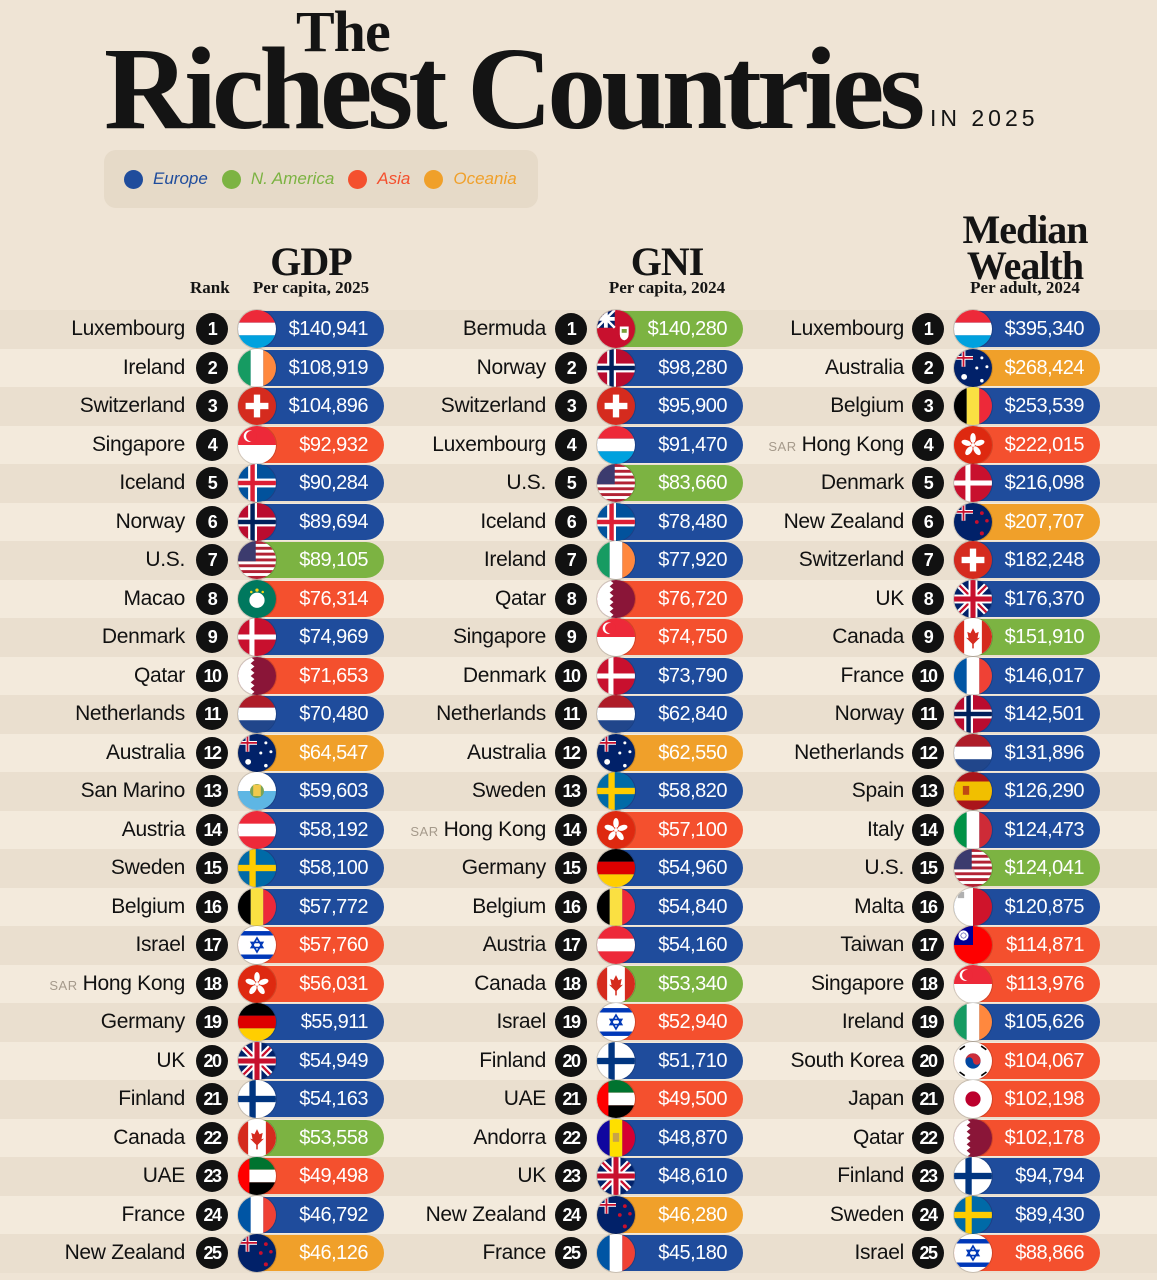  Describe the element at coordinates (885, 830) in the screenshot. I see `country-name: Italy` at that location.